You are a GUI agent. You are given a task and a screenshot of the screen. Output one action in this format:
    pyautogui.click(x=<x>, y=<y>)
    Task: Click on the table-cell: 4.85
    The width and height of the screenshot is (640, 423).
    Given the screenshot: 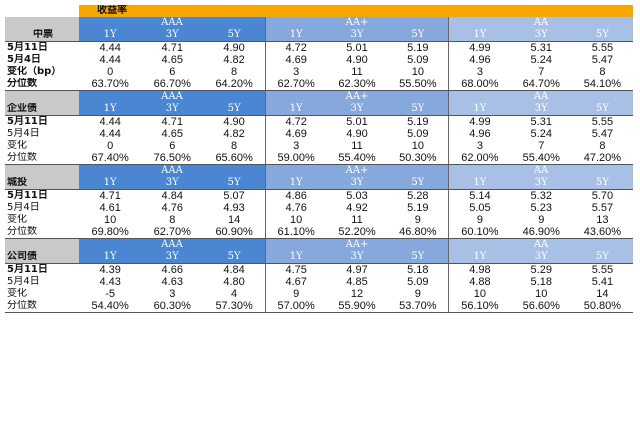 What is the action you would take?
    pyautogui.click(x=357, y=282)
    